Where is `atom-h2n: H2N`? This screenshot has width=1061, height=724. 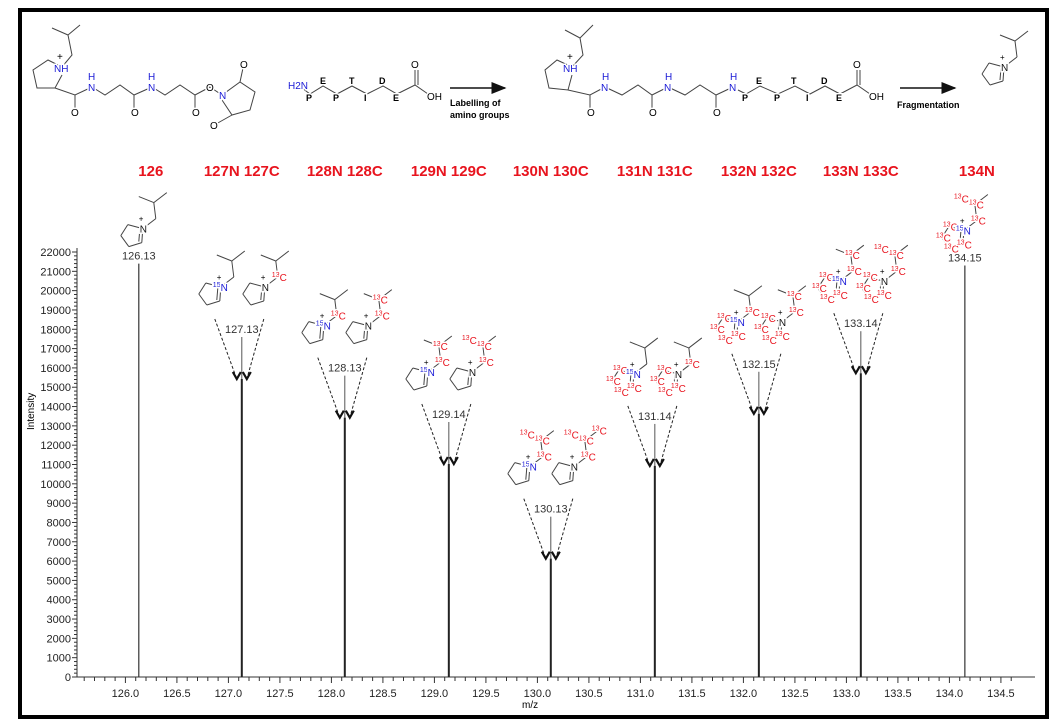 atom-h2n: H2N is located at coordinates (298, 86).